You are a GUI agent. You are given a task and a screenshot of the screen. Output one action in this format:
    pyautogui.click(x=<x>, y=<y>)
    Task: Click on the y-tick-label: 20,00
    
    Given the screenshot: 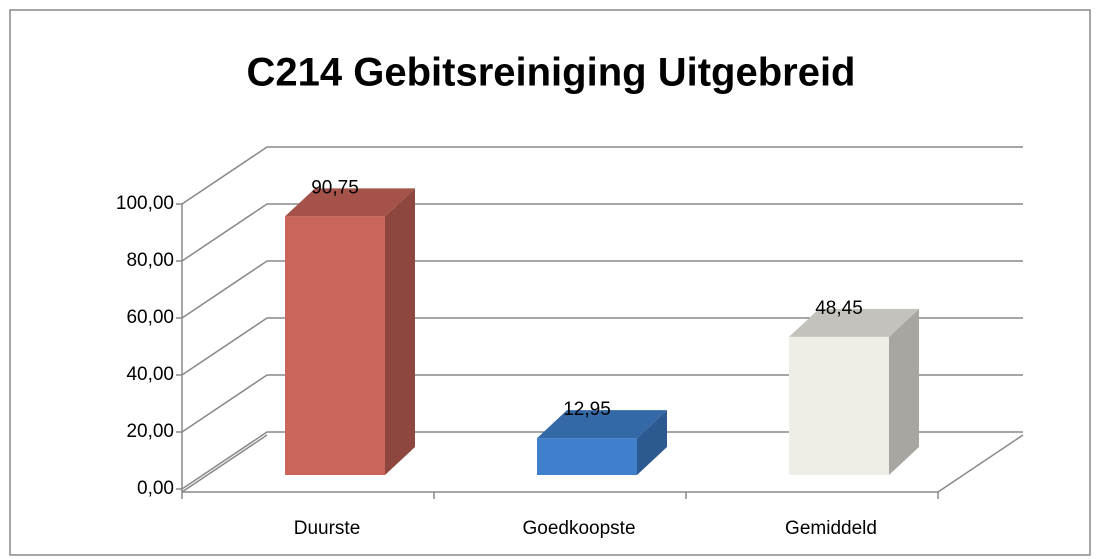 What is the action you would take?
    pyautogui.click(x=150, y=431)
    